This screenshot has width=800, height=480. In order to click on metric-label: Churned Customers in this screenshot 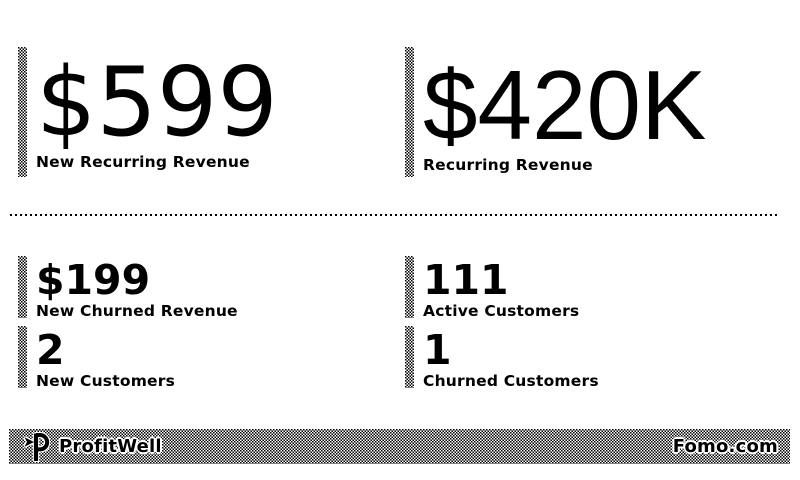, I will do `click(511, 381)`.